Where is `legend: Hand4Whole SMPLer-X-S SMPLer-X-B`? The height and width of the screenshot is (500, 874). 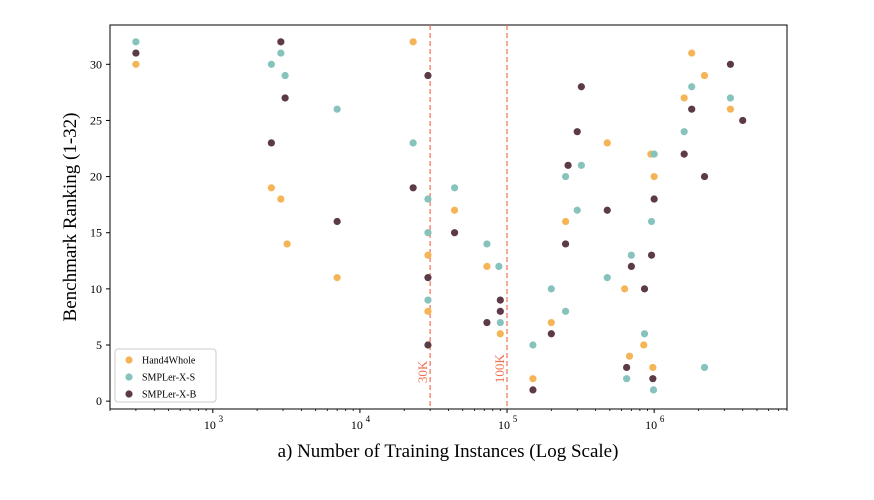 legend: Hand4Whole SMPLer-X-S SMPLer-X-B is located at coordinates (165, 375).